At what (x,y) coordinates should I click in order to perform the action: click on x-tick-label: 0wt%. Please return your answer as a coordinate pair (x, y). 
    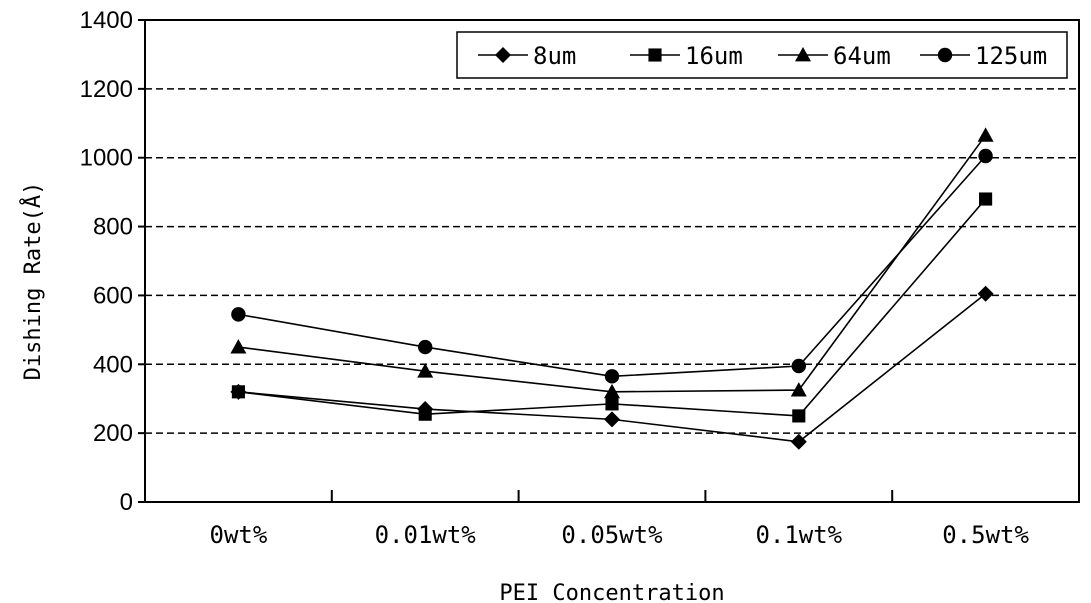
    Looking at the image, I should click on (239, 535).